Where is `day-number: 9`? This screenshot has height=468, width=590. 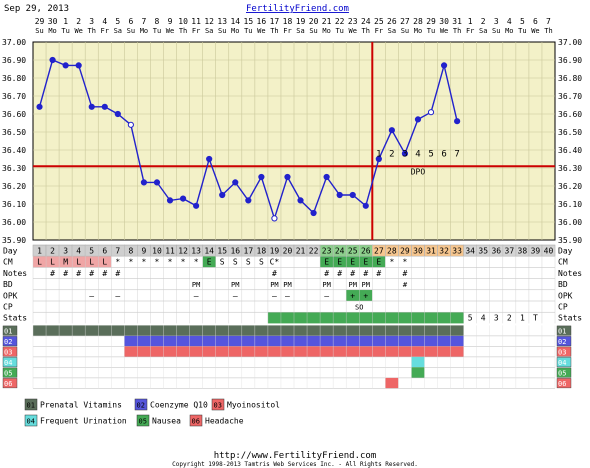
day-number: 9 is located at coordinates (144, 251).